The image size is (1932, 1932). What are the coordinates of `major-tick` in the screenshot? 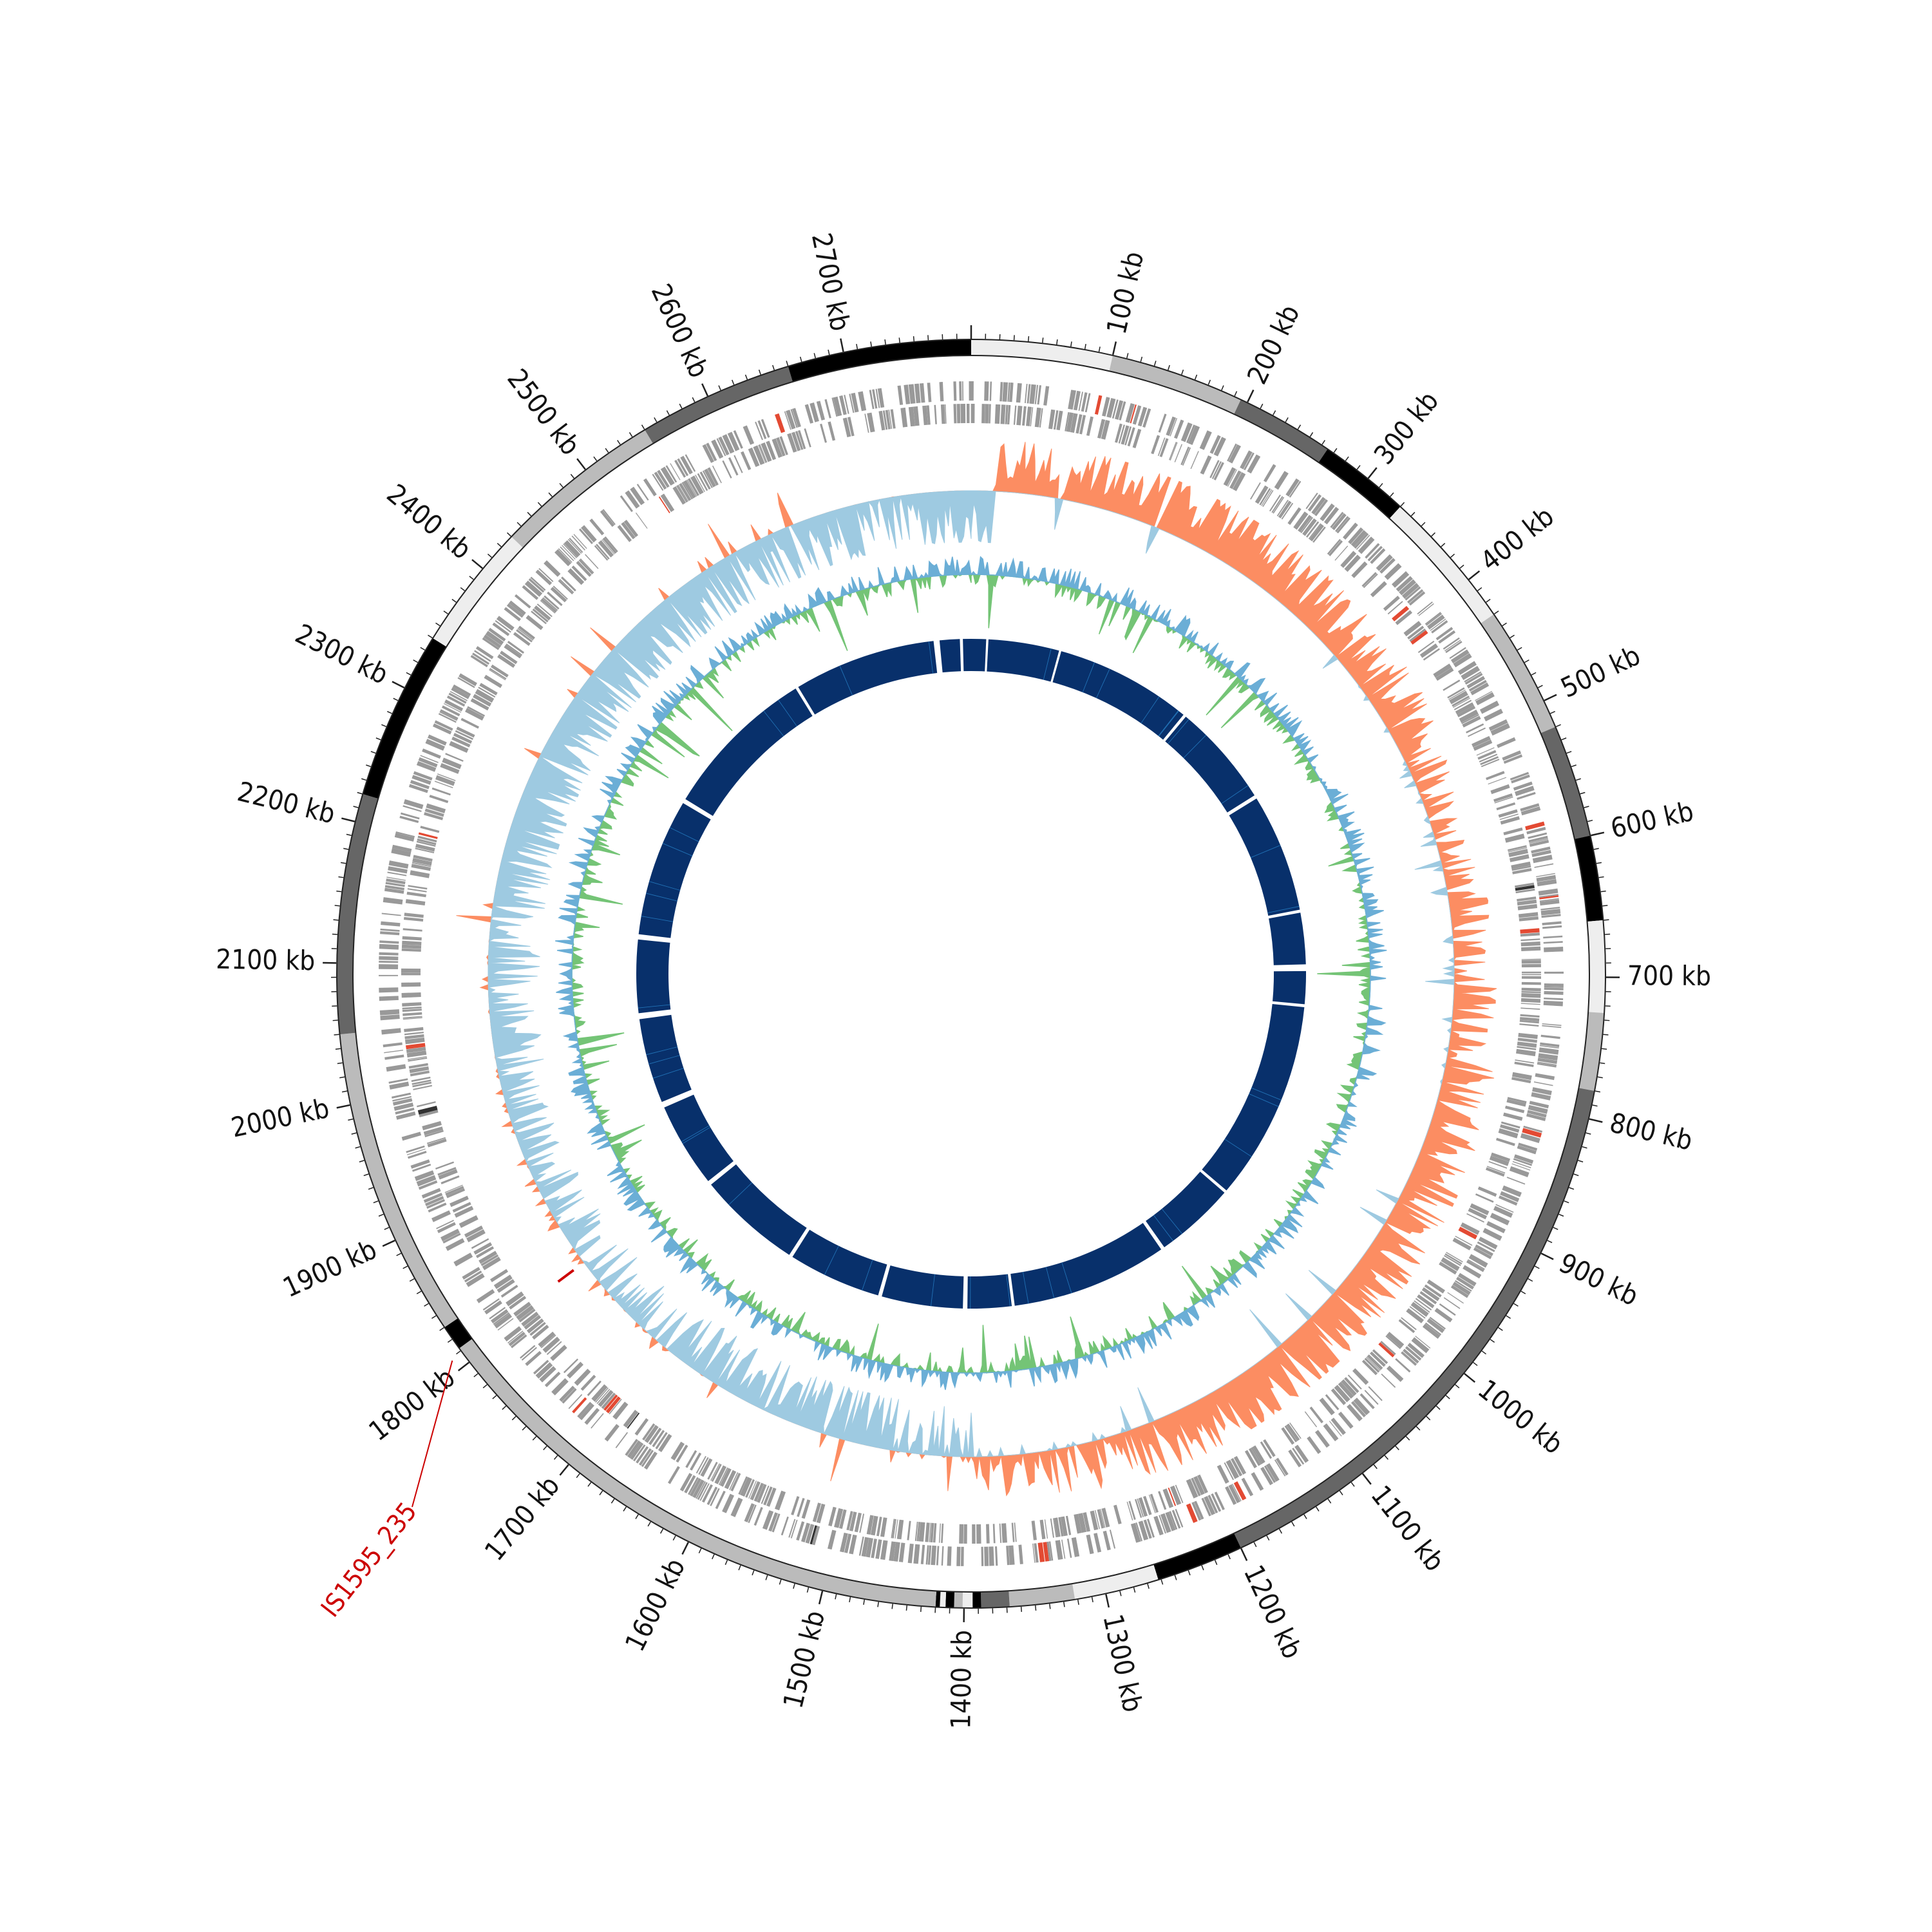 It's located at (388, 1243).